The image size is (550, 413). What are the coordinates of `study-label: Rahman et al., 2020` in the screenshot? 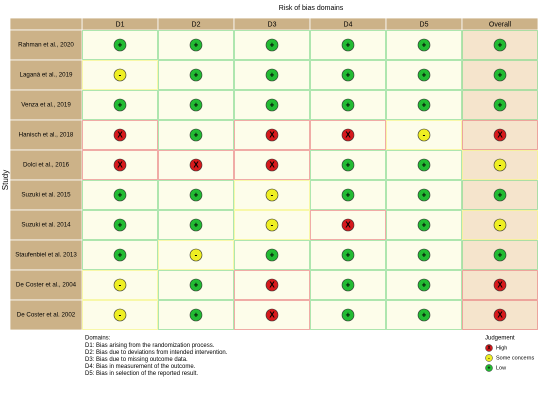 It's located at (46, 45).